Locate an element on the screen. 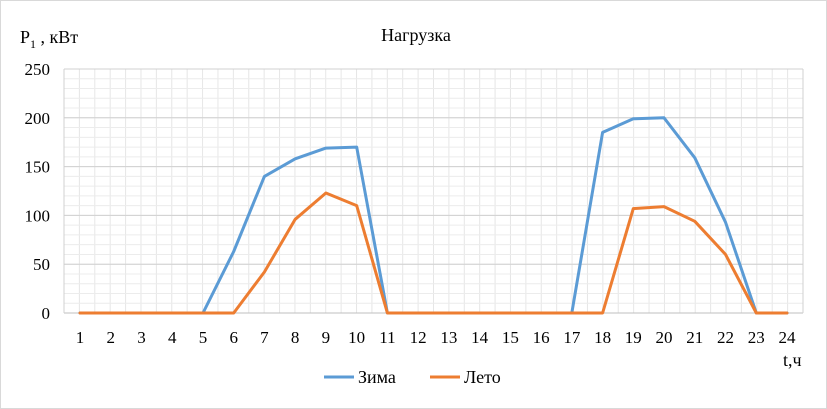 The width and height of the screenshot is (827, 409). x-tick-label: 19 is located at coordinates (633, 337).